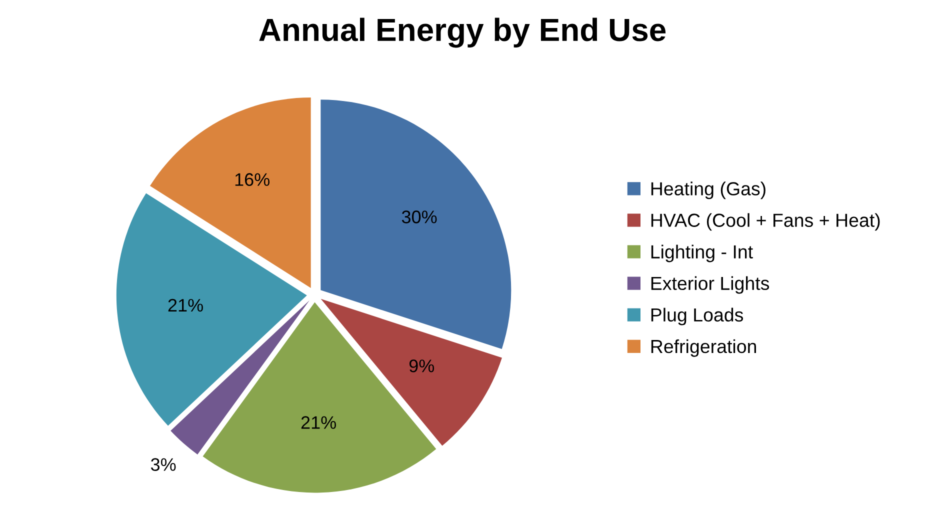 This screenshot has width=925, height=508. I want to click on data-label: 30%, so click(419, 217).